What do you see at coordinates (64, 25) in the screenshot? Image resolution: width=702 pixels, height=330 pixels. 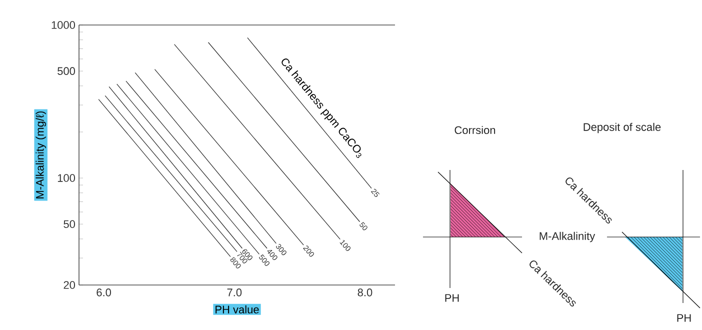 I see `y-tick-label: 1000` at bounding box center [64, 25].